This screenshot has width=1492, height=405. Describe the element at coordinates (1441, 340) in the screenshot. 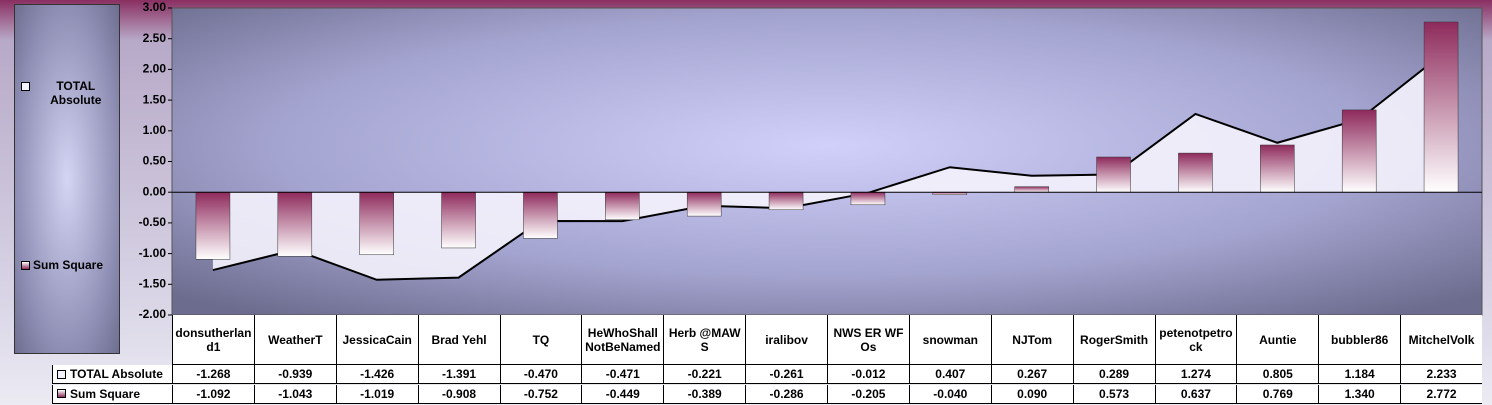

I see `category-label: MitchelVolk` at that location.